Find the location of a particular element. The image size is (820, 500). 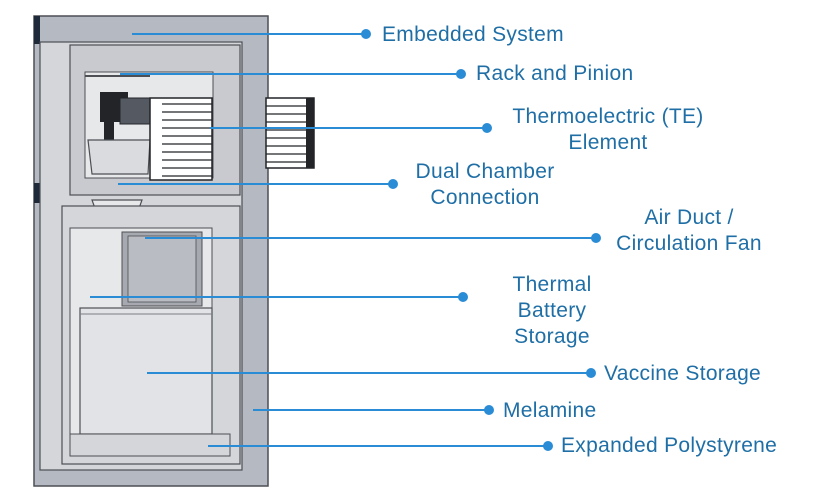

label-expanded-polystyrene: Expanded Polystyrene is located at coordinates (669, 446).